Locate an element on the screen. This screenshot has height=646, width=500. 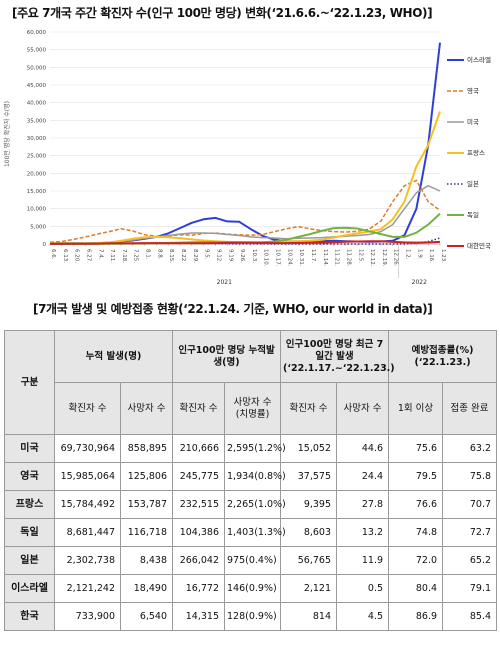
cell-w-cases: 15,052 is located at coordinates (309, 448).